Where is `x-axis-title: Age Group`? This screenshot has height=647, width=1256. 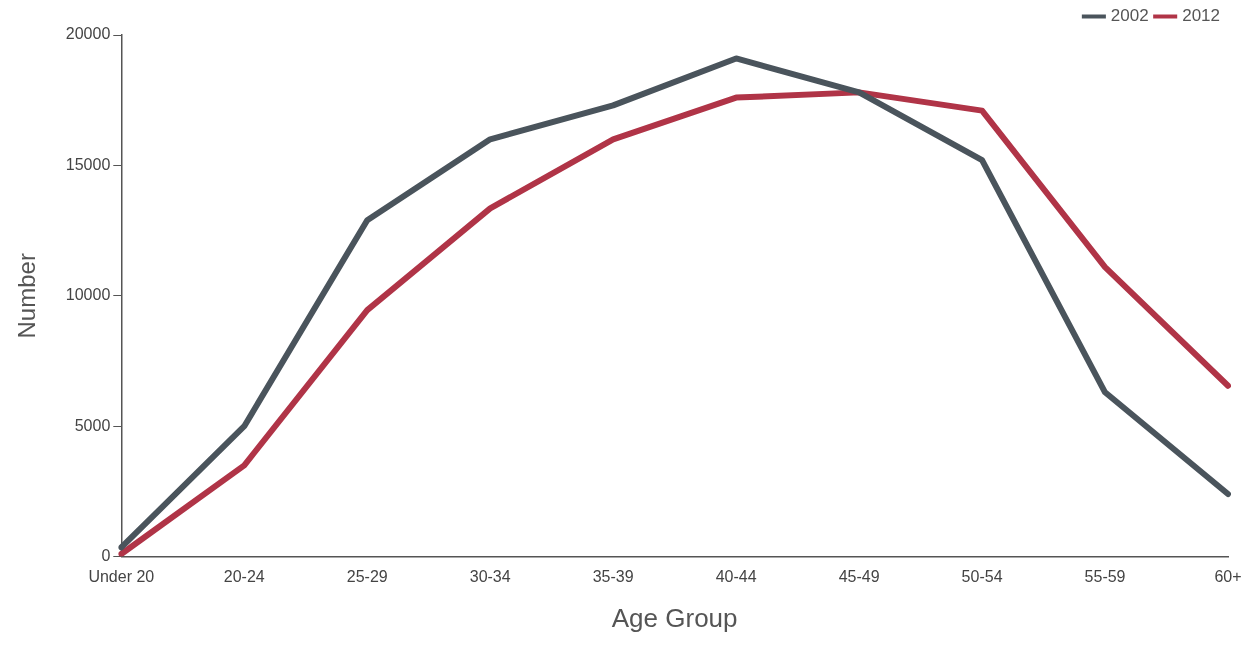
x-axis-title: Age Group is located at coordinates (674, 617).